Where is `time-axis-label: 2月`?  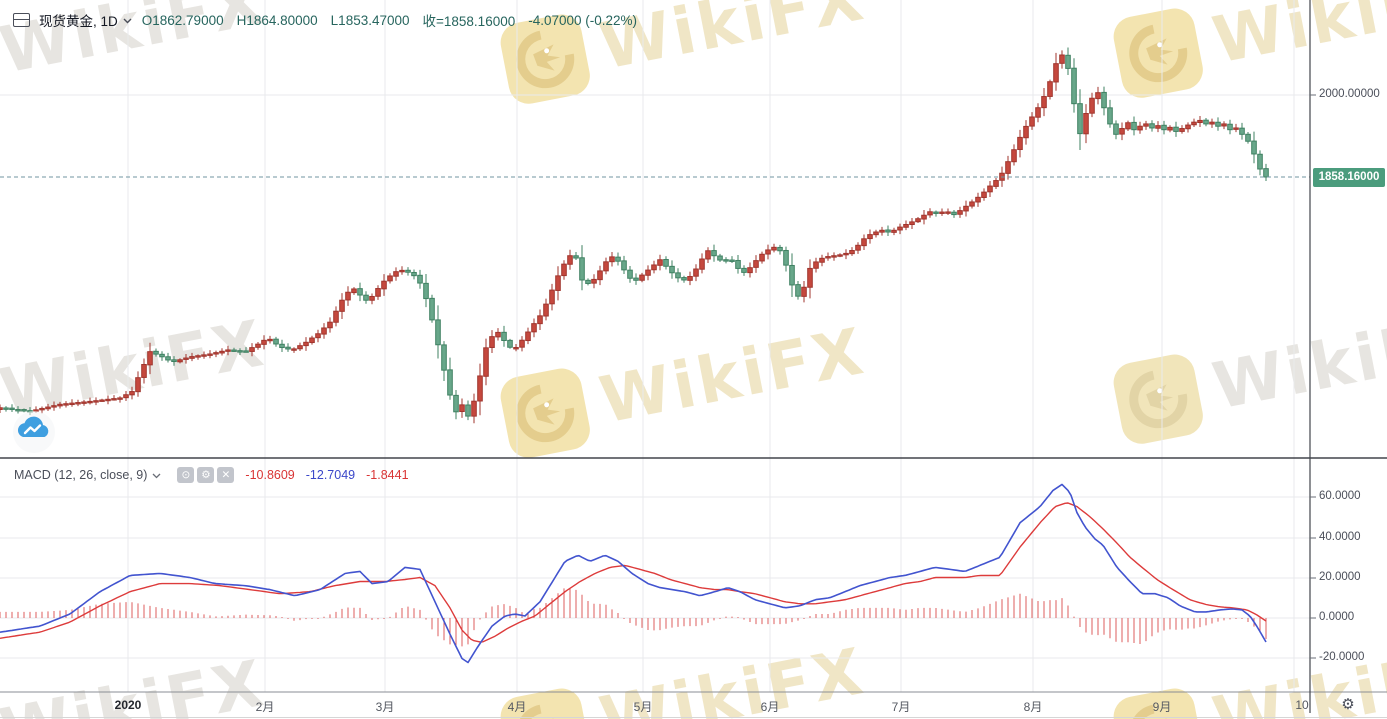 time-axis-label: 2月 is located at coordinates (265, 707).